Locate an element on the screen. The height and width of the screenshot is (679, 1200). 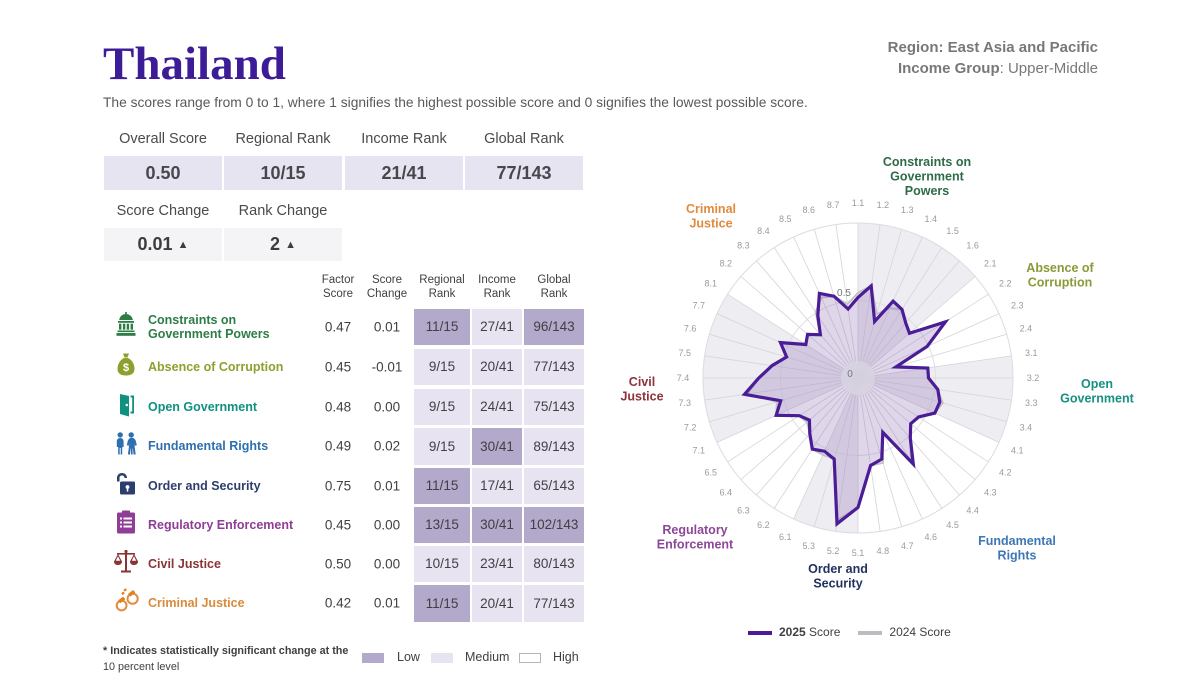
svg-text: 4.5 is located at coordinates (952, 525).